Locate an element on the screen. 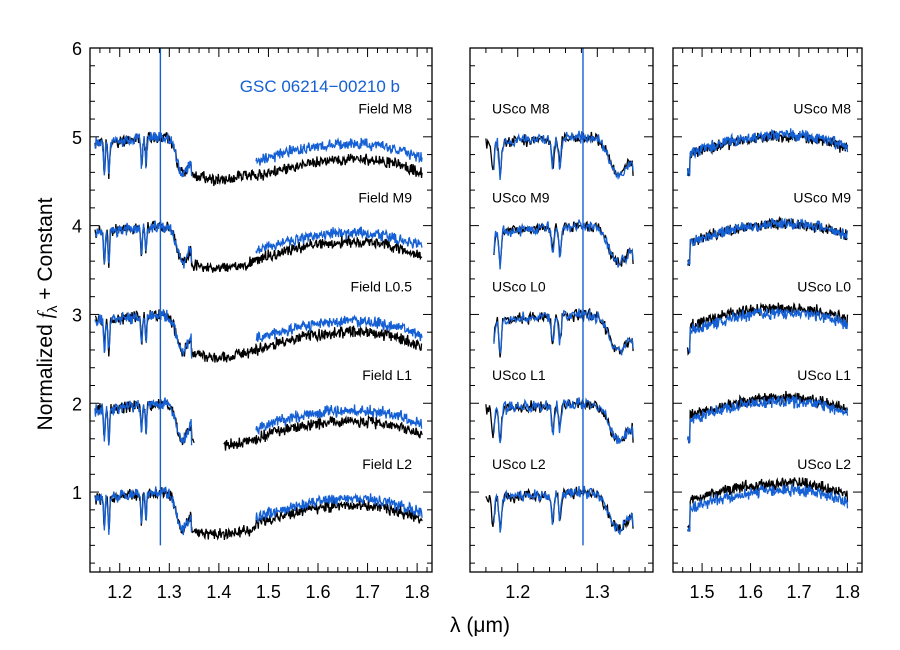 This screenshot has height=650, width=900. y-axis-title-subscript: λ is located at coordinates (52, 309).